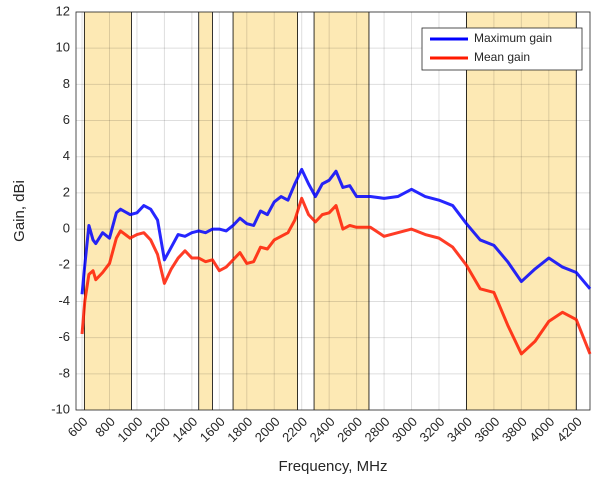 This screenshot has width=606, height=482. Describe the element at coordinates (502, 57) in the screenshot. I see `legend-label: Mean gain` at that location.